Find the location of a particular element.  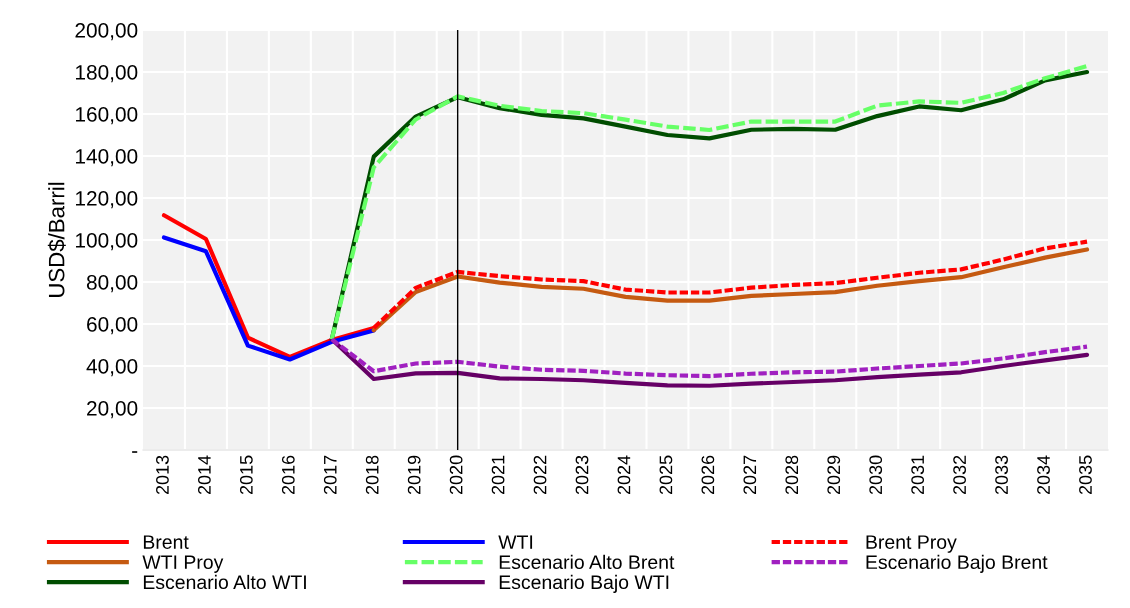

y-tick-label: 80,00 is located at coordinates (112, 284).